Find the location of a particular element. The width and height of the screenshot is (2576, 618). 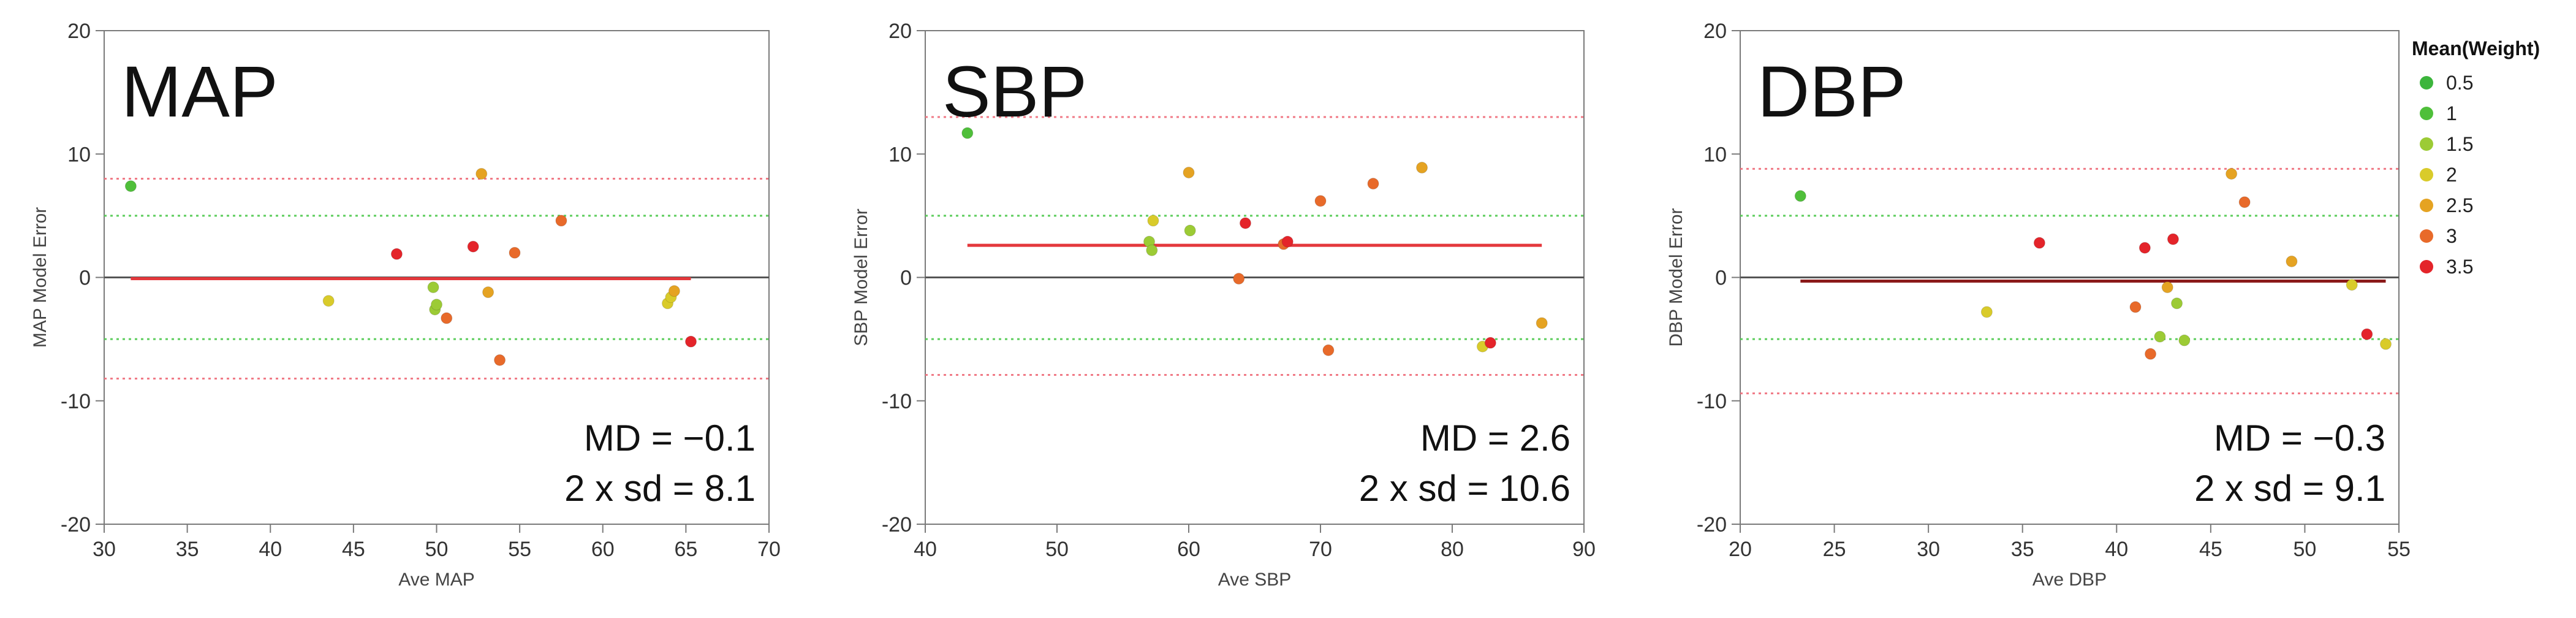

legend-title: Mean(Weight) is located at coordinates (2476, 48).